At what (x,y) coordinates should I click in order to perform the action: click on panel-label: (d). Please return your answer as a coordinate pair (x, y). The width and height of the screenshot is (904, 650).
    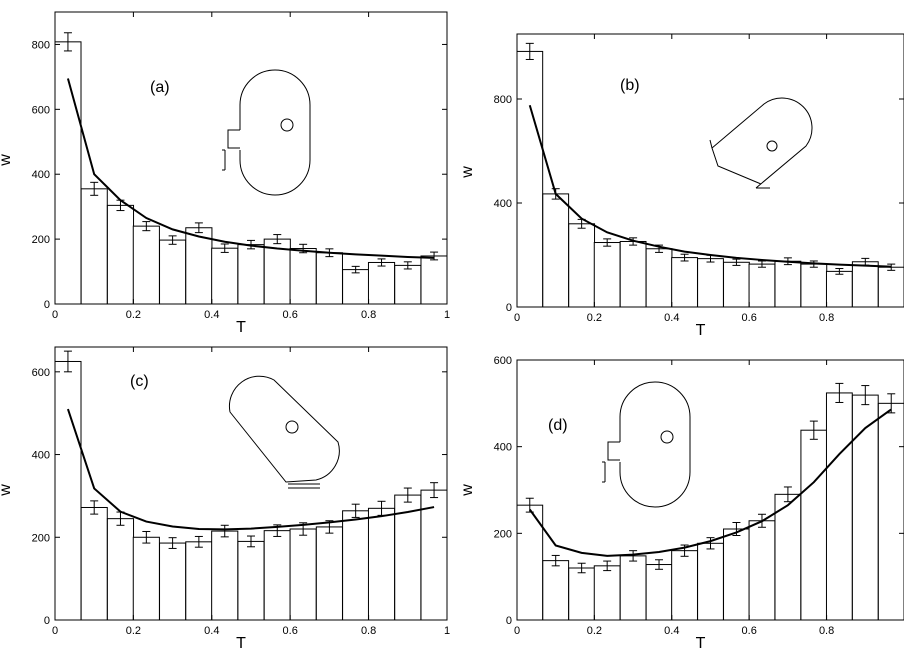
    Looking at the image, I should click on (558, 425).